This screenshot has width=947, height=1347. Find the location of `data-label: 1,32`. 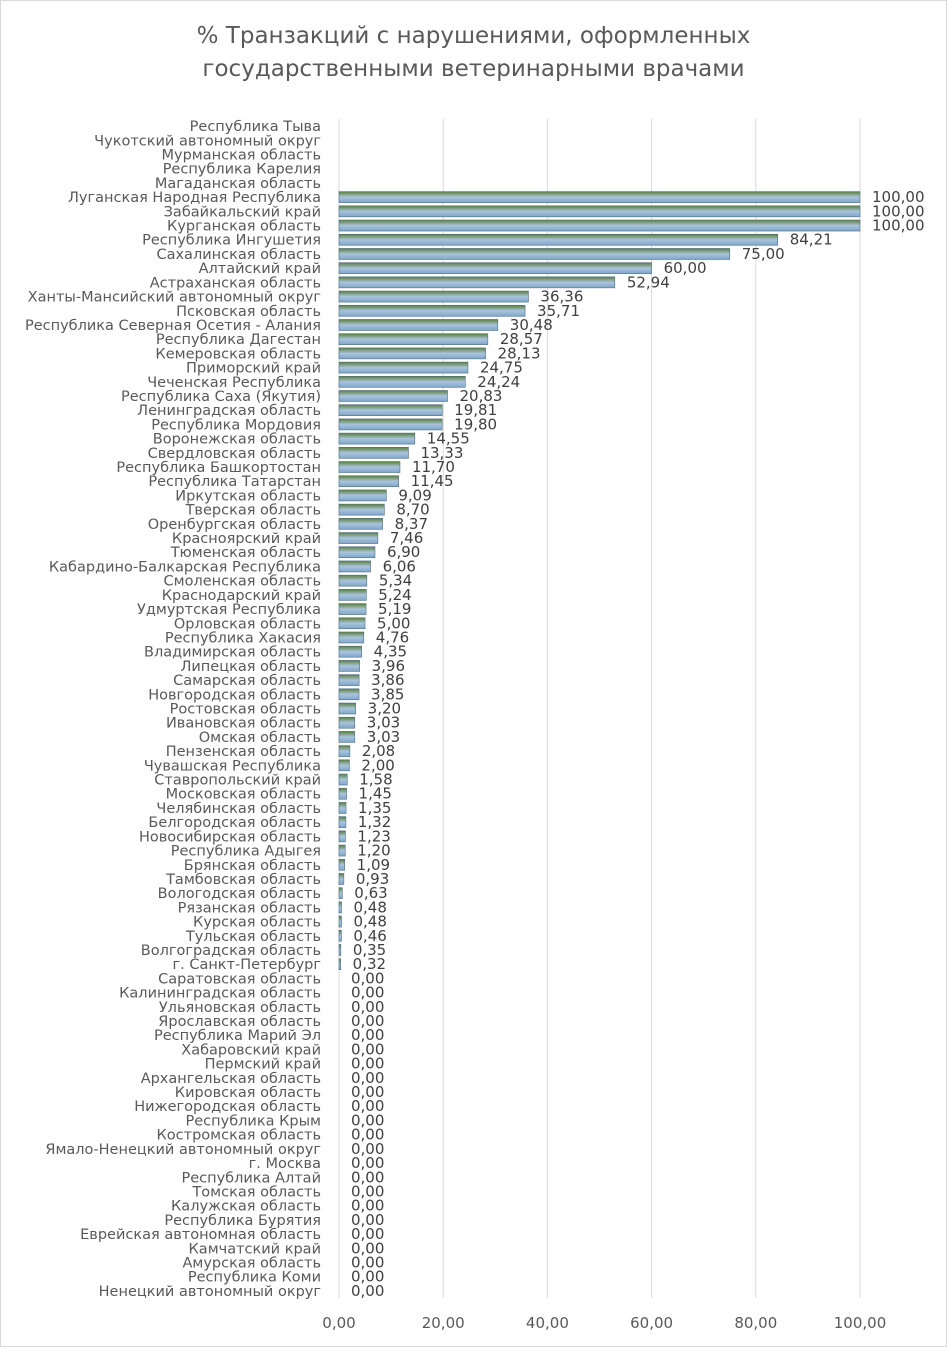

data-label: 1,32 is located at coordinates (374, 822).